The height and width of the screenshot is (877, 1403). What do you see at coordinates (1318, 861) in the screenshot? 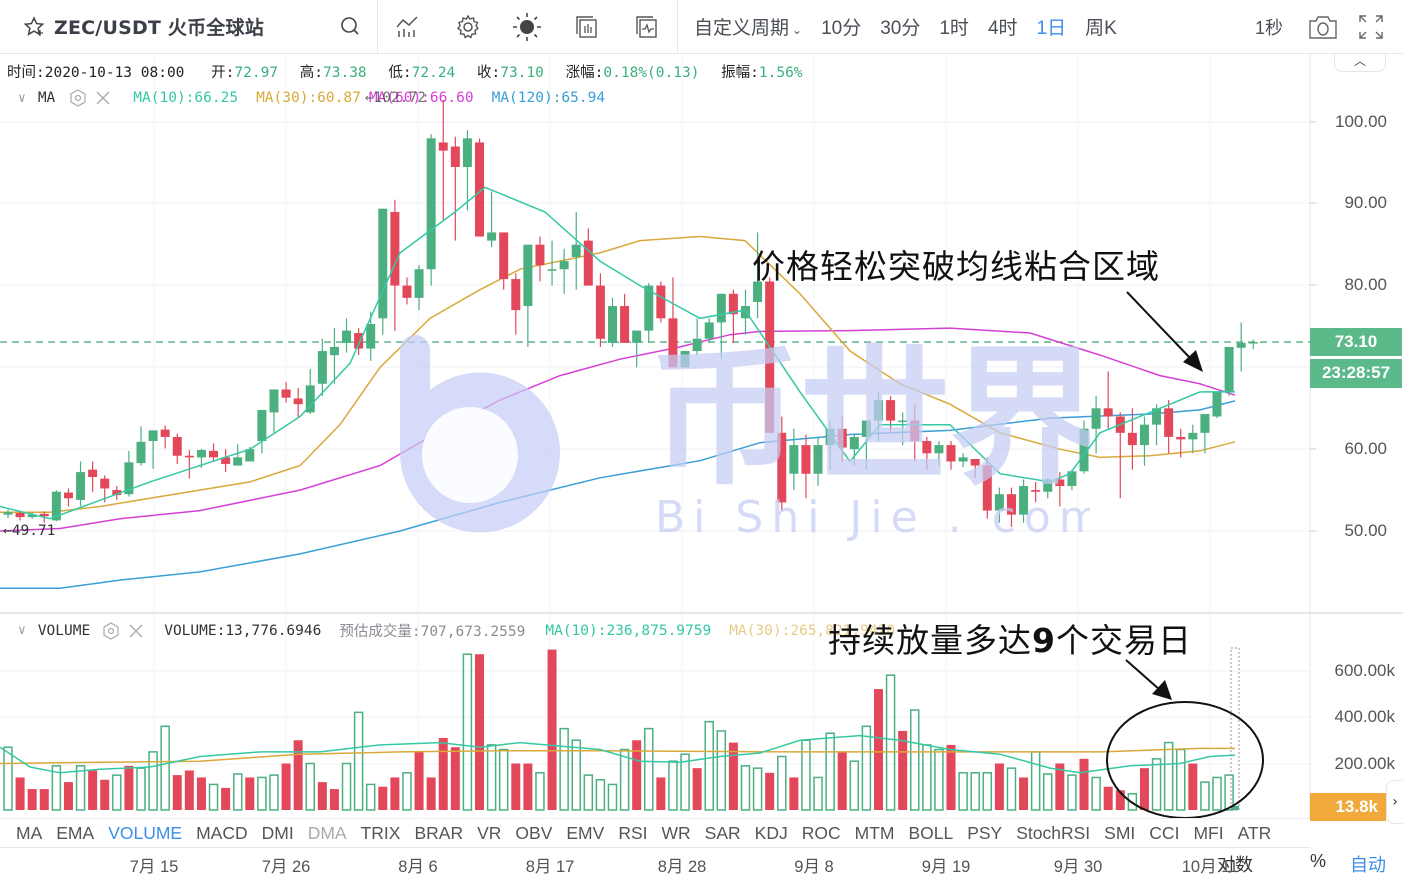
I see `percent-scale-toggle: %` at bounding box center [1318, 861].